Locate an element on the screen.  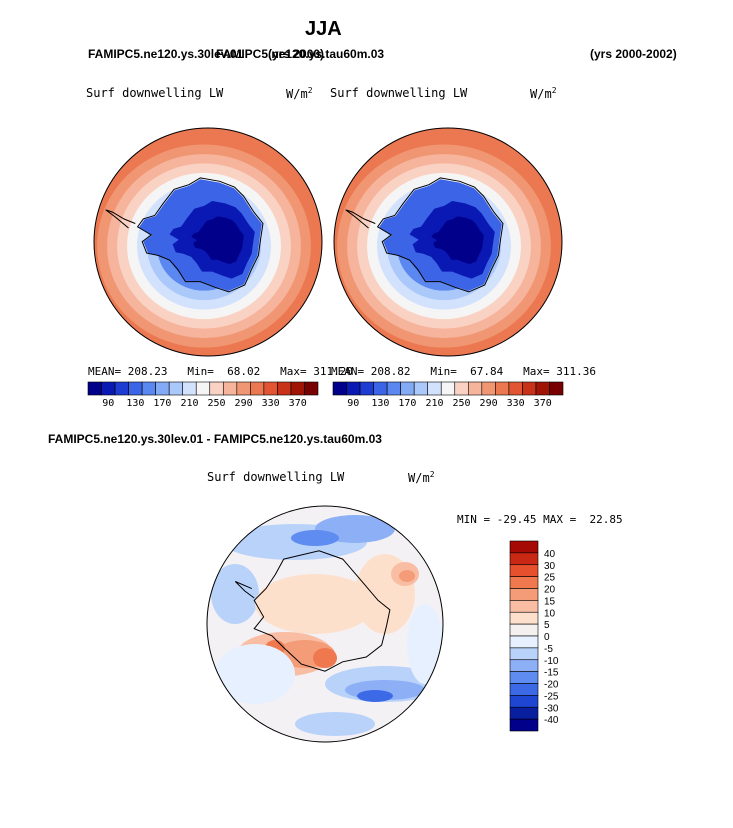
colorbar-tick-label: -40 is located at coordinates (551, 720).